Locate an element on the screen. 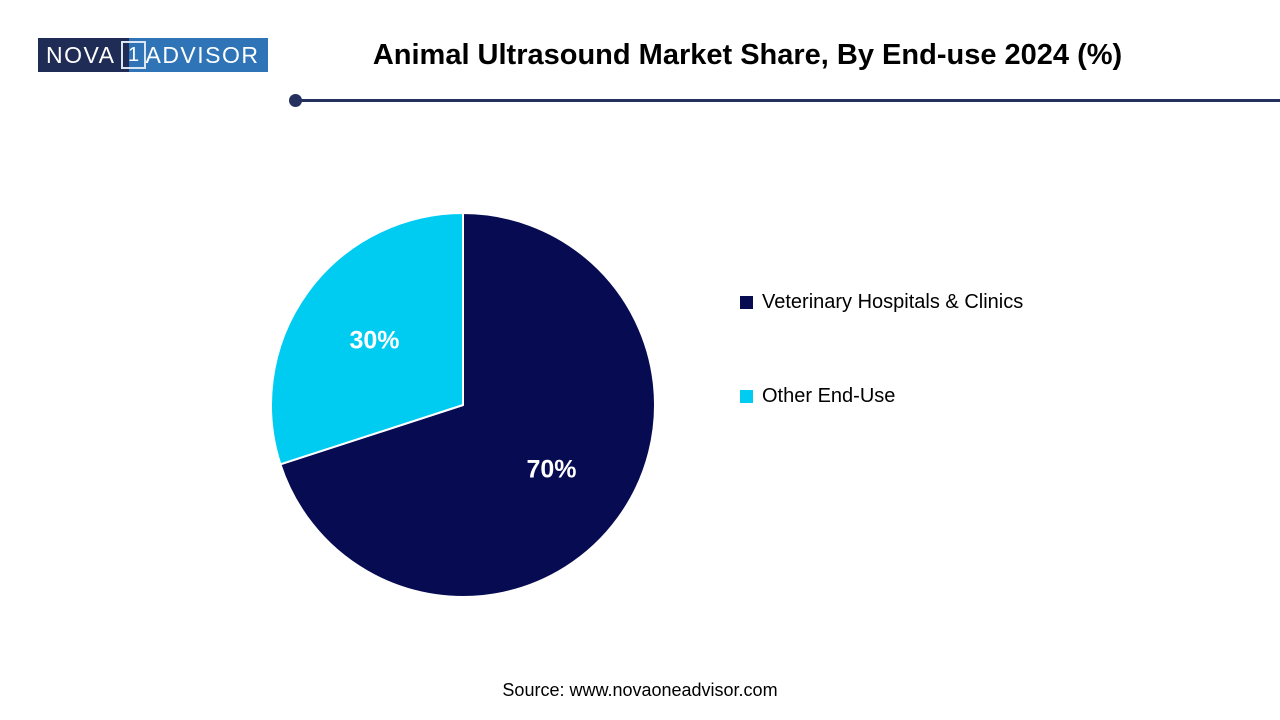  legend-label: Other End-Use is located at coordinates (829, 396).